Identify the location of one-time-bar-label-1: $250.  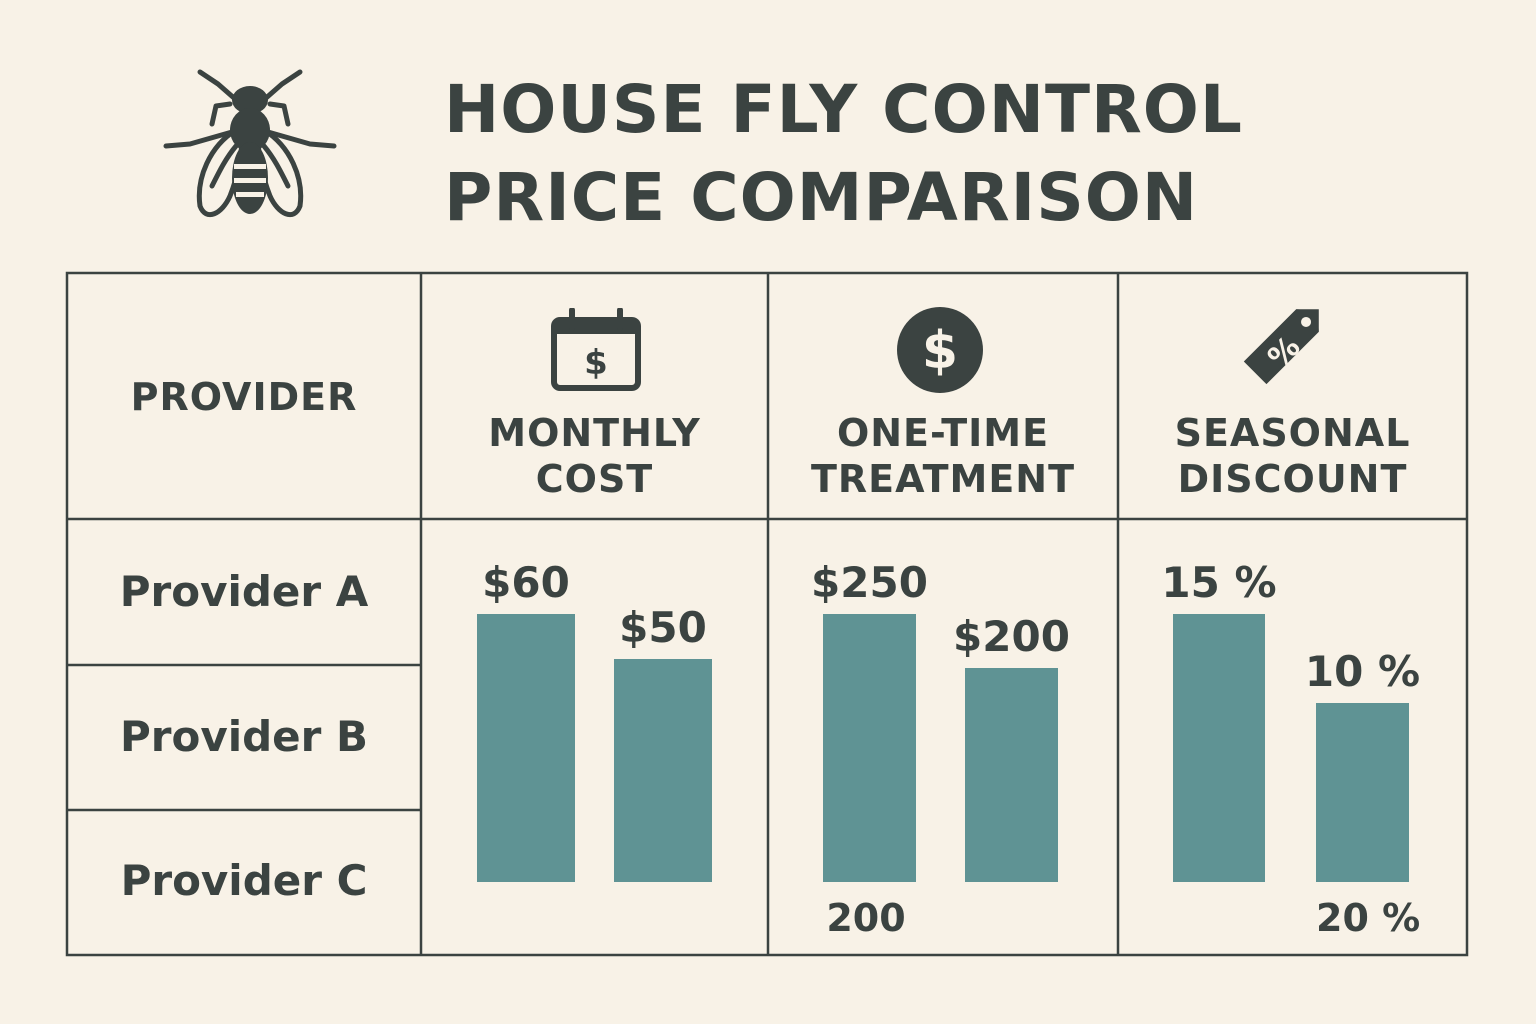
(869, 582).